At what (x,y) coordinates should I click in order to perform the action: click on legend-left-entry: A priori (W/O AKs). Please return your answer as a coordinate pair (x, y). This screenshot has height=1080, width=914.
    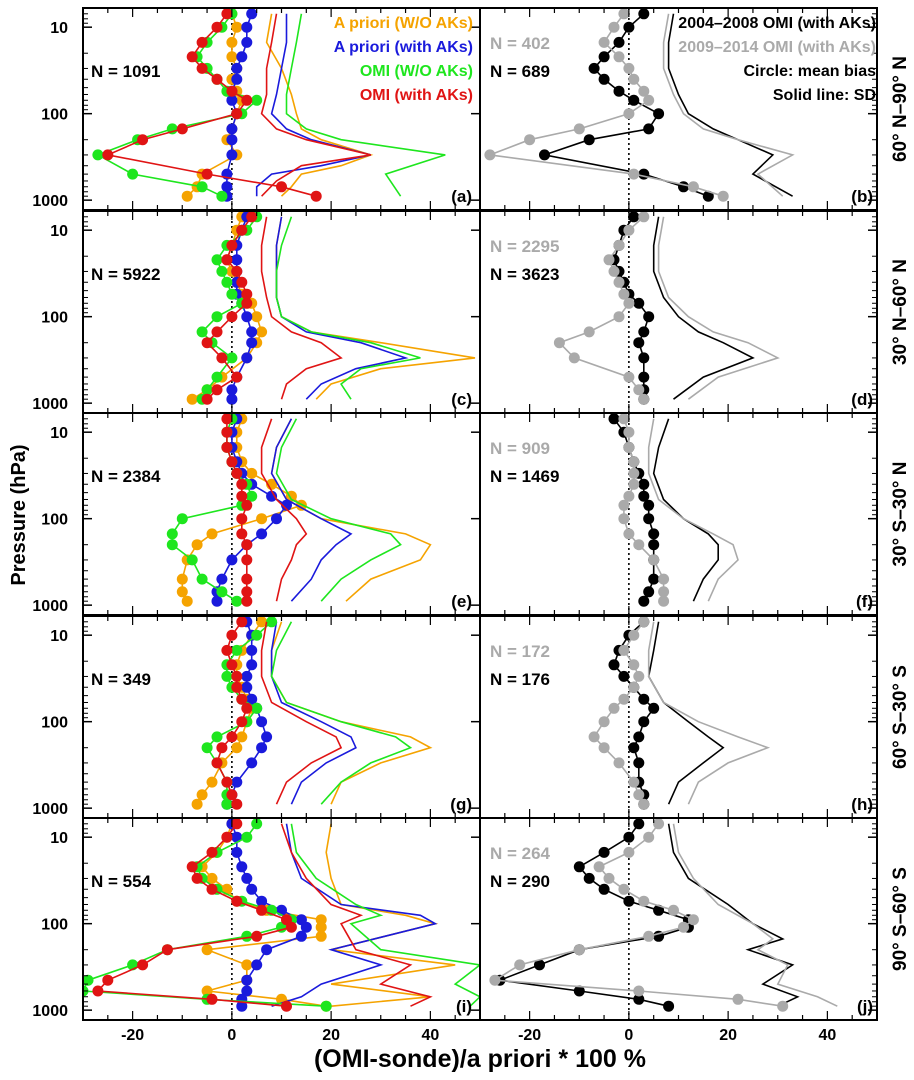
    Looking at the image, I should click on (403, 23).